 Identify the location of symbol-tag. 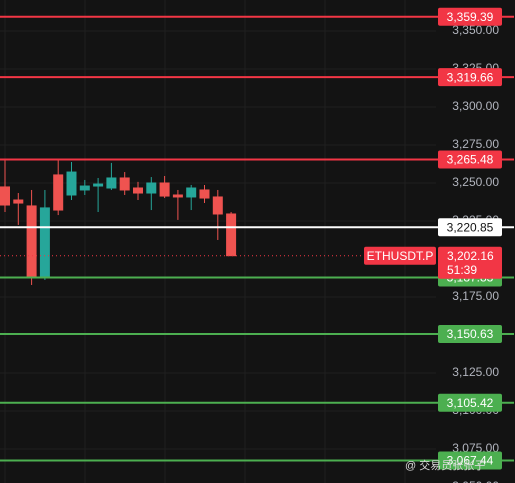
(400, 255).